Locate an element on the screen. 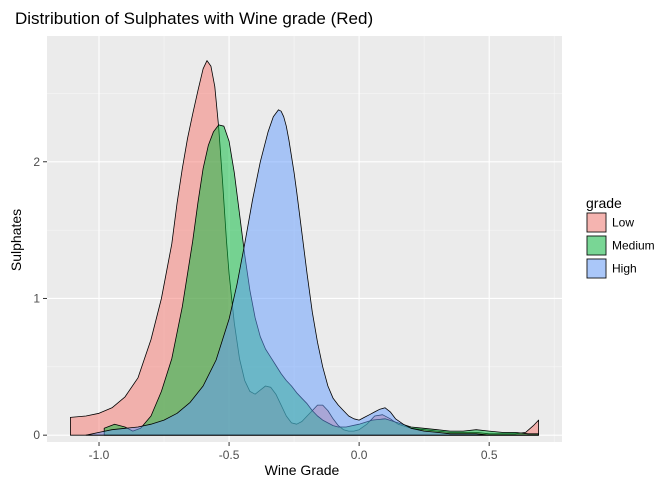 Image resolution: width=671 pixels, height=485 pixels. x-tick-label: -0.5 is located at coordinates (229, 455).